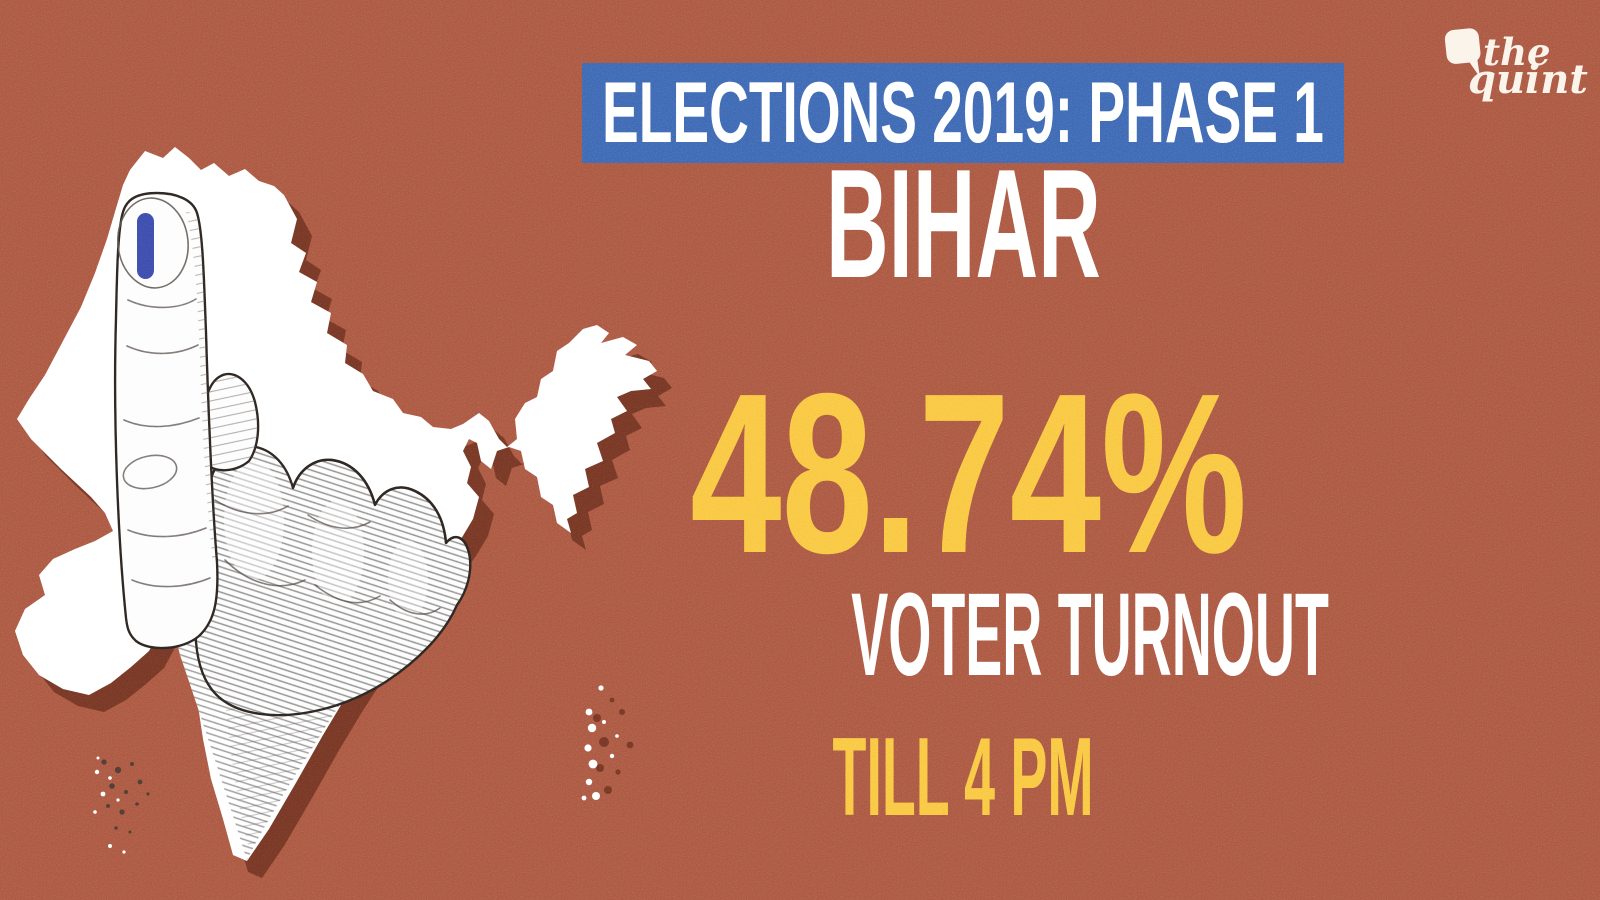  Describe the element at coordinates (121, 805) in the screenshot. I see `spray-speckles` at that location.